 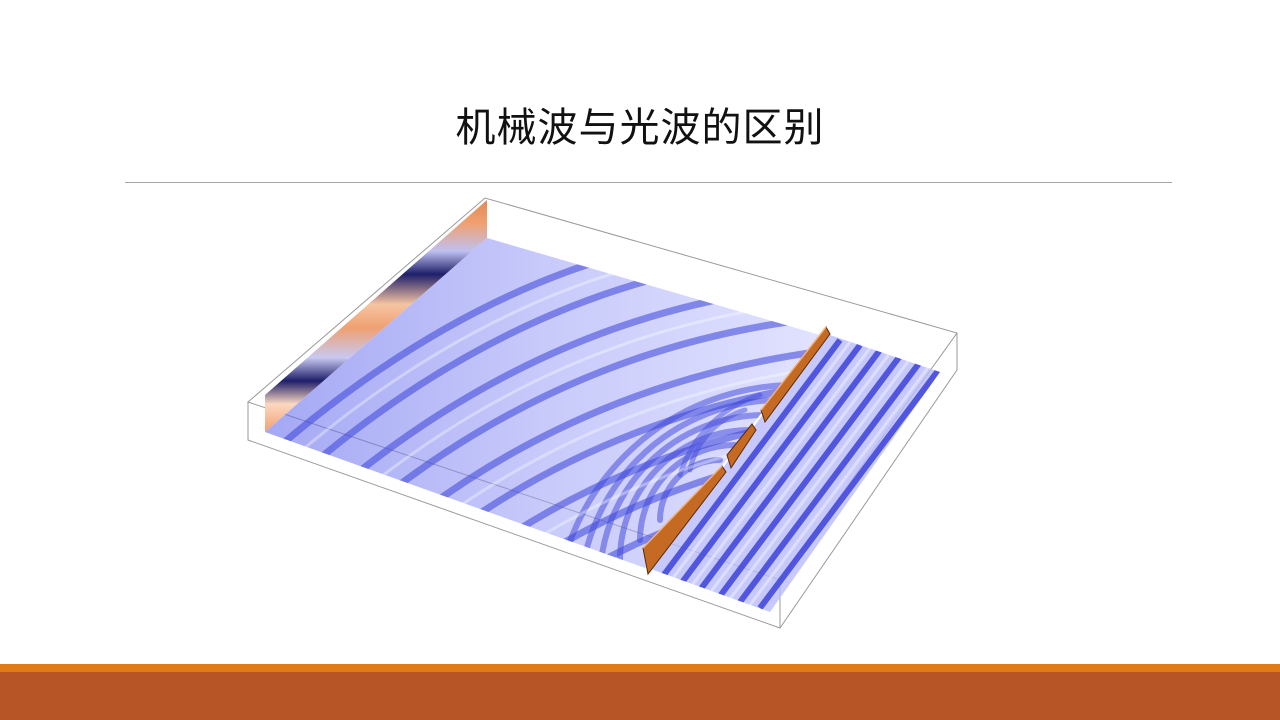 I want to click on wave-source-strip, so click(x=376, y=316).